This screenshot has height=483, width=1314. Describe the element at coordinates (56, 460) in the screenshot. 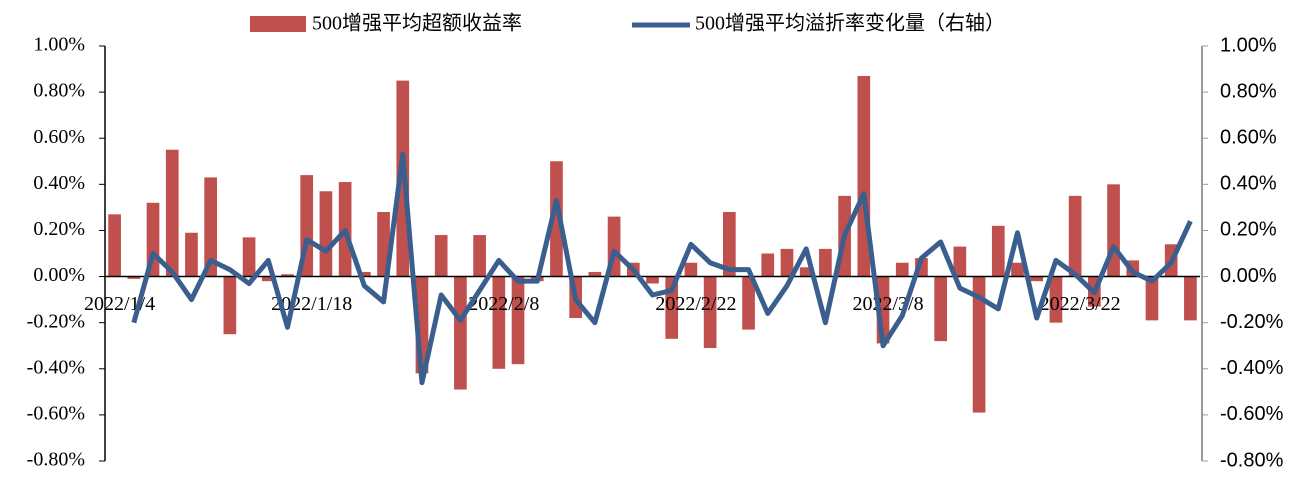

I see `y-tick-label: -0.80%` at that location.